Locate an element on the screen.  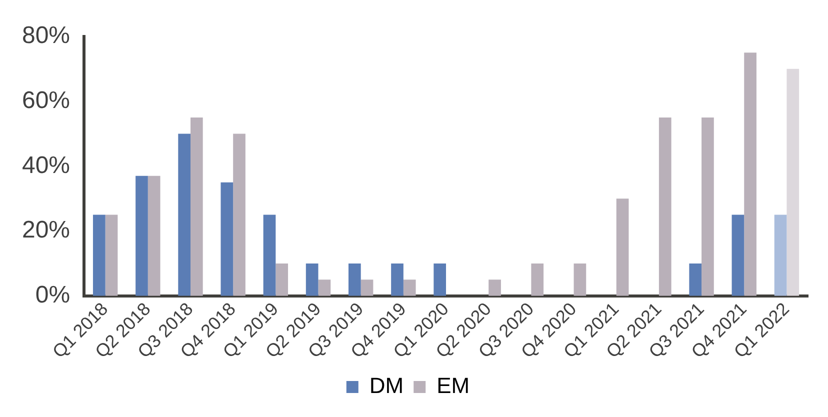
y-tick-label: 0% is located at coordinates (52, 295).